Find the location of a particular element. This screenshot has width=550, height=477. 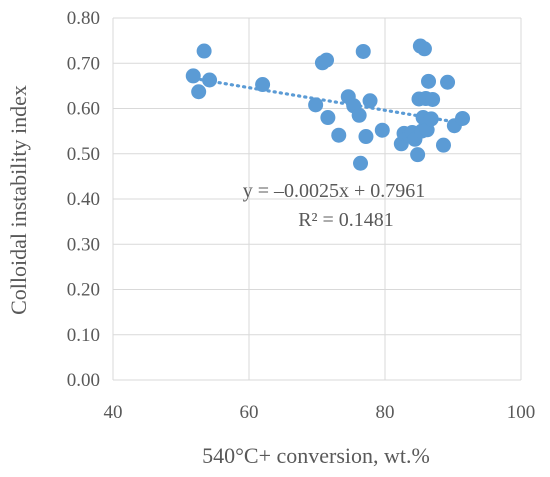

x-tick-label: 40 is located at coordinates (113, 412).